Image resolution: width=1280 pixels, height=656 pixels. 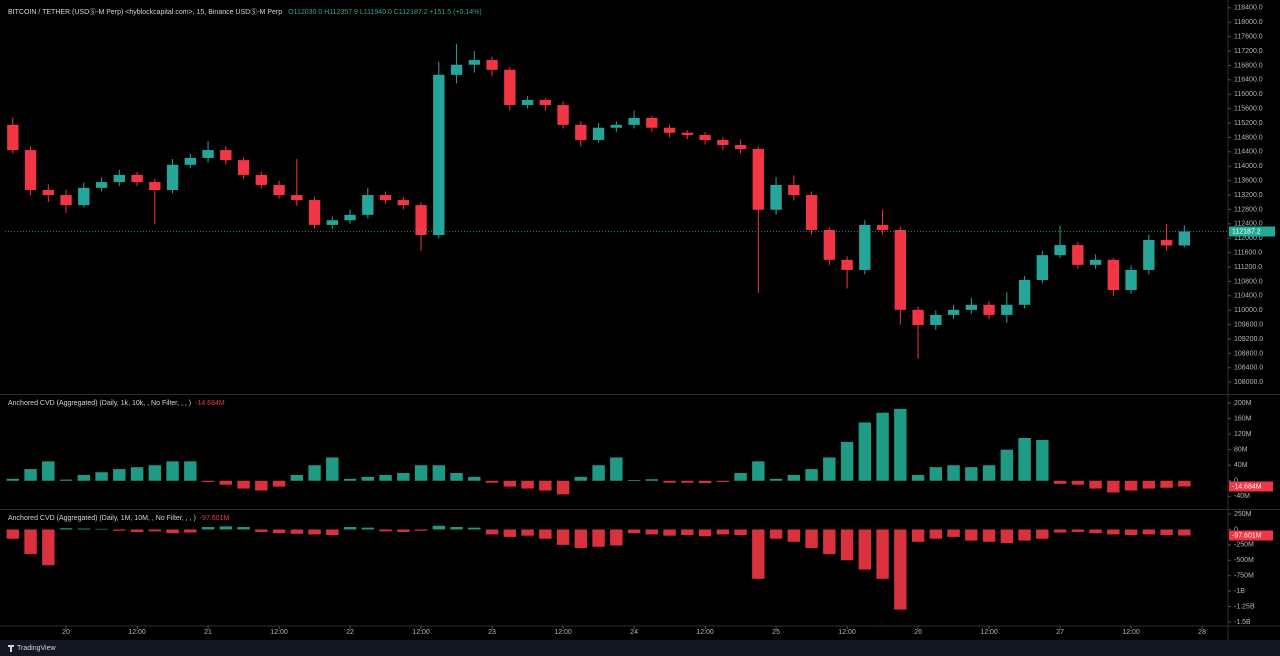 What do you see at coordinates (350, 632) in the screenshot?
I see `x-tick-label: 22` at bounding box center [350, 632].